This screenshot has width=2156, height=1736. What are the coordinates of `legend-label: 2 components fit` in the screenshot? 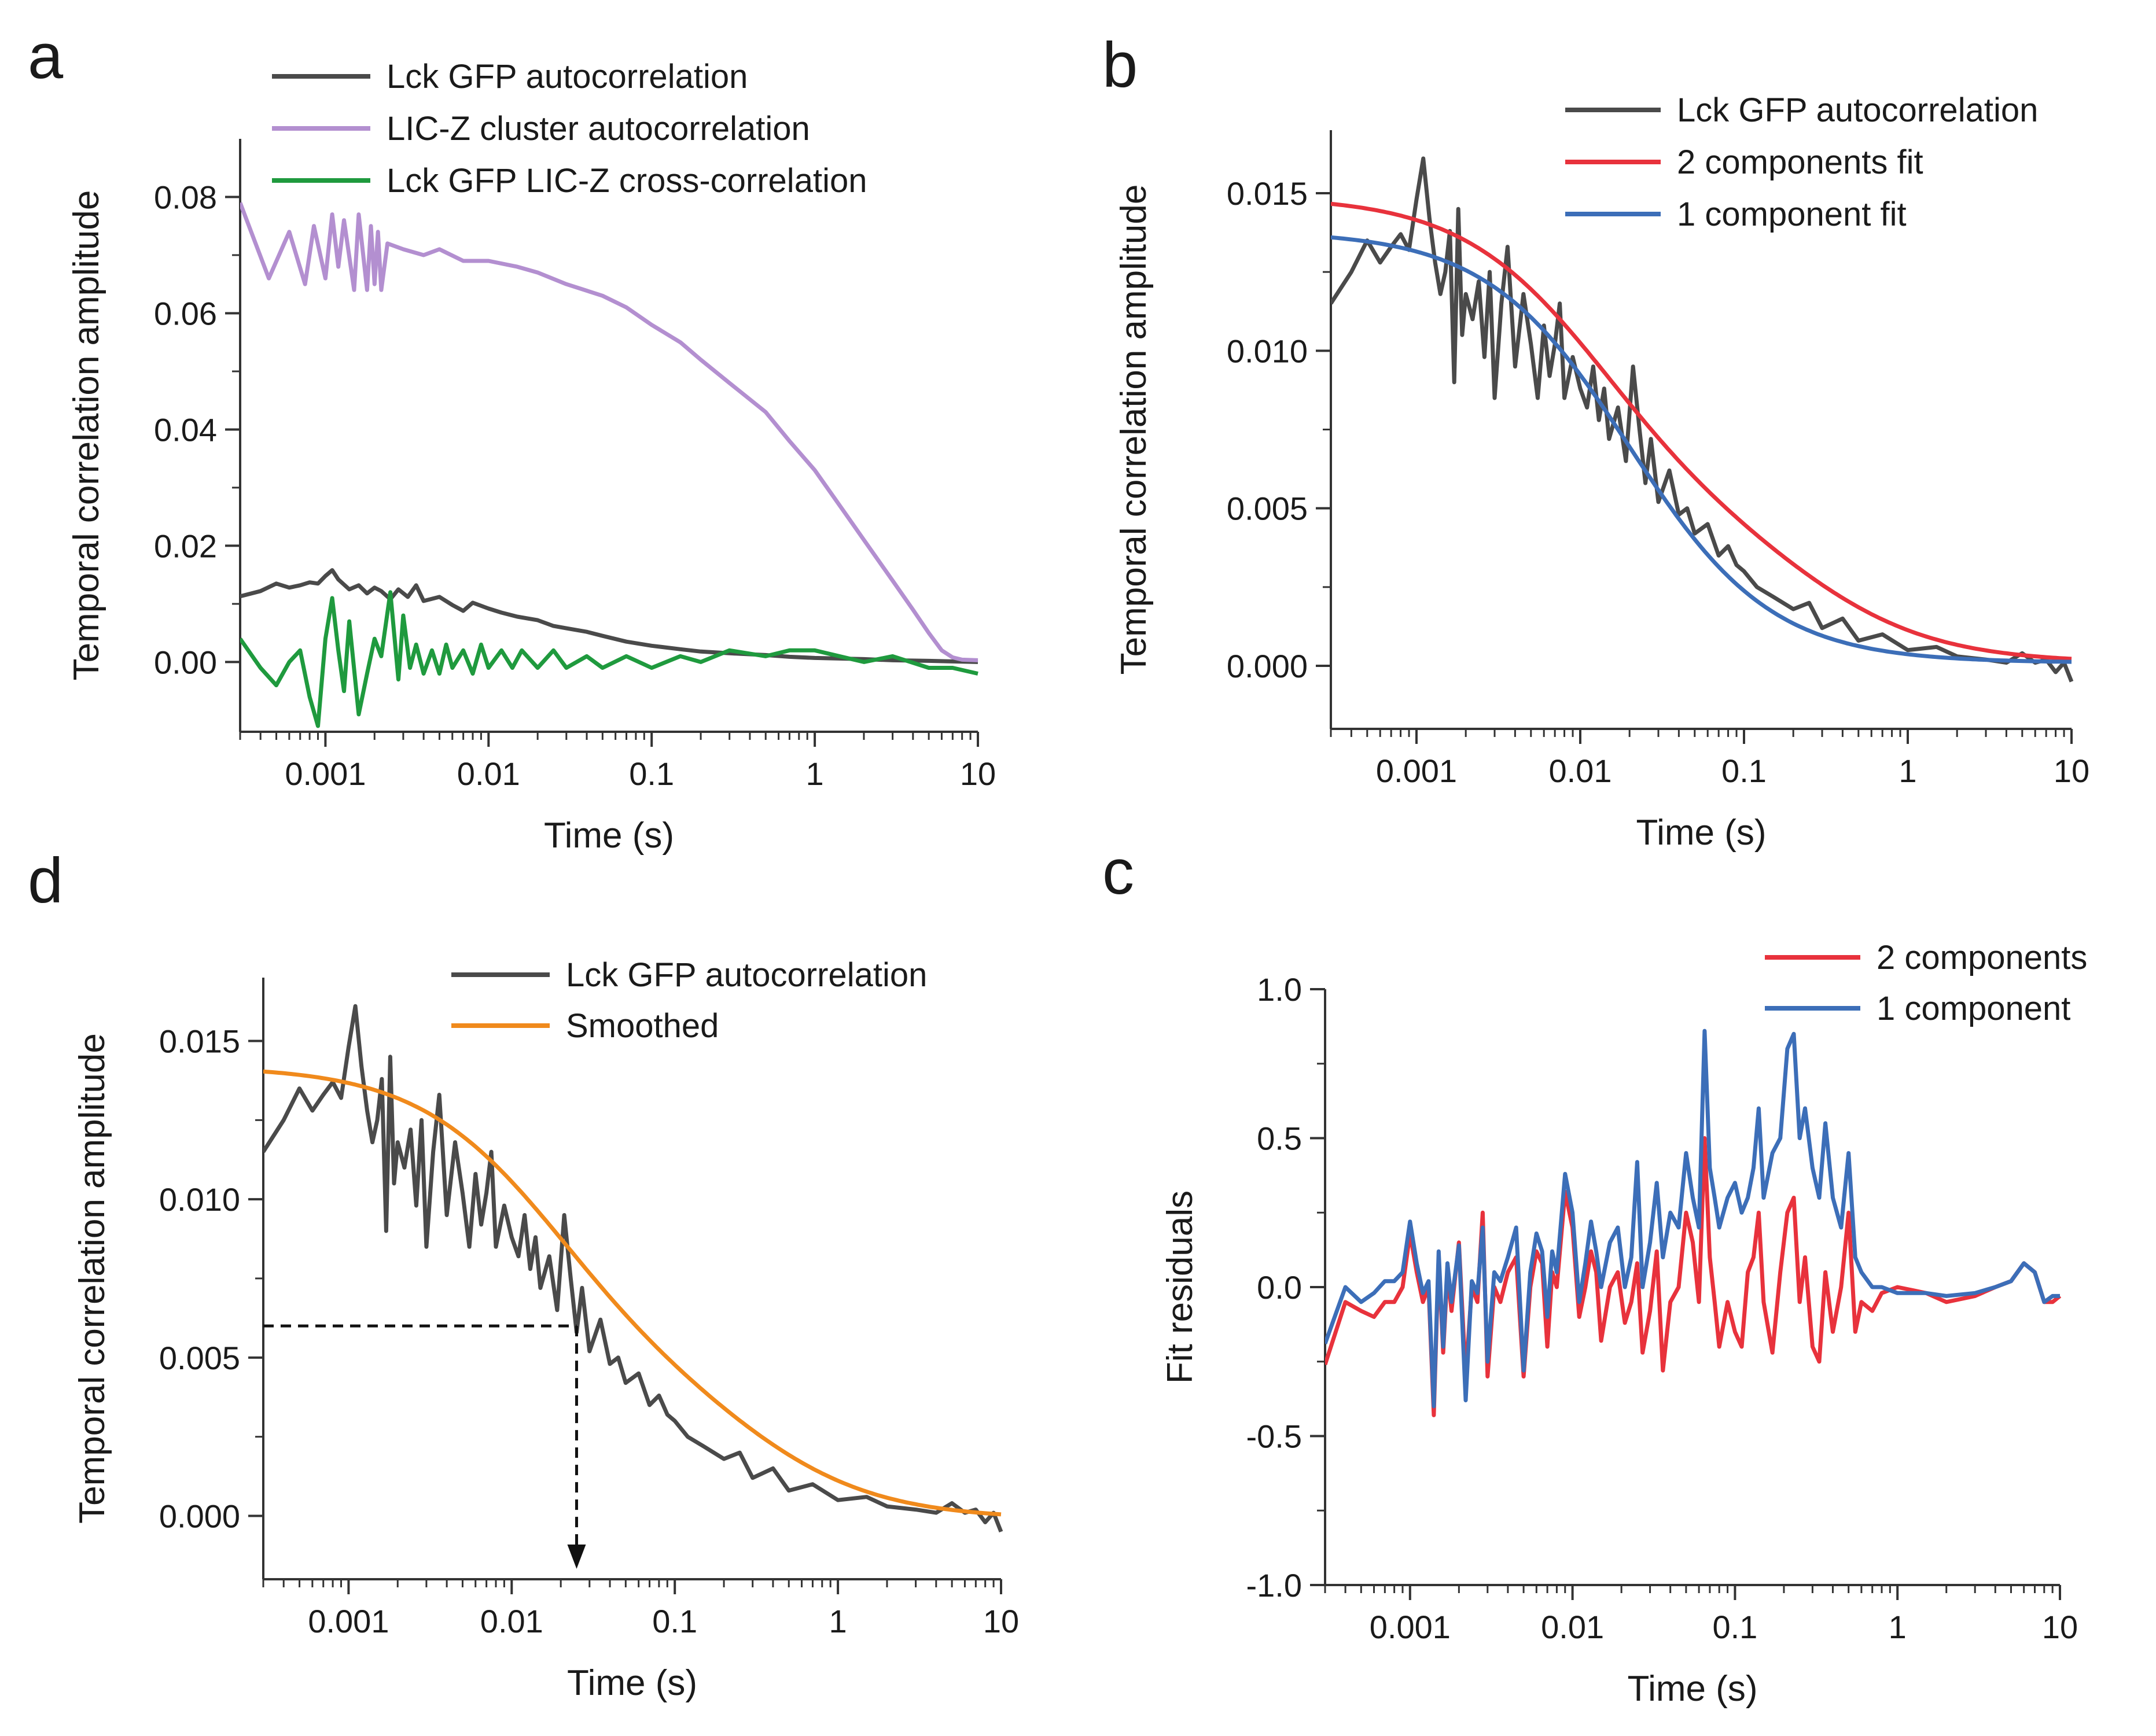 It's located at (1800, 162).